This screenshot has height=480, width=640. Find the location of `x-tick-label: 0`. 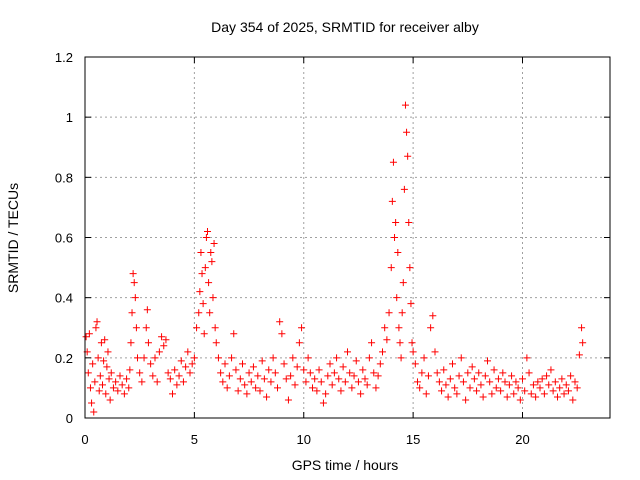

x-tick-label: 0 is located at coordinates (84, 439).